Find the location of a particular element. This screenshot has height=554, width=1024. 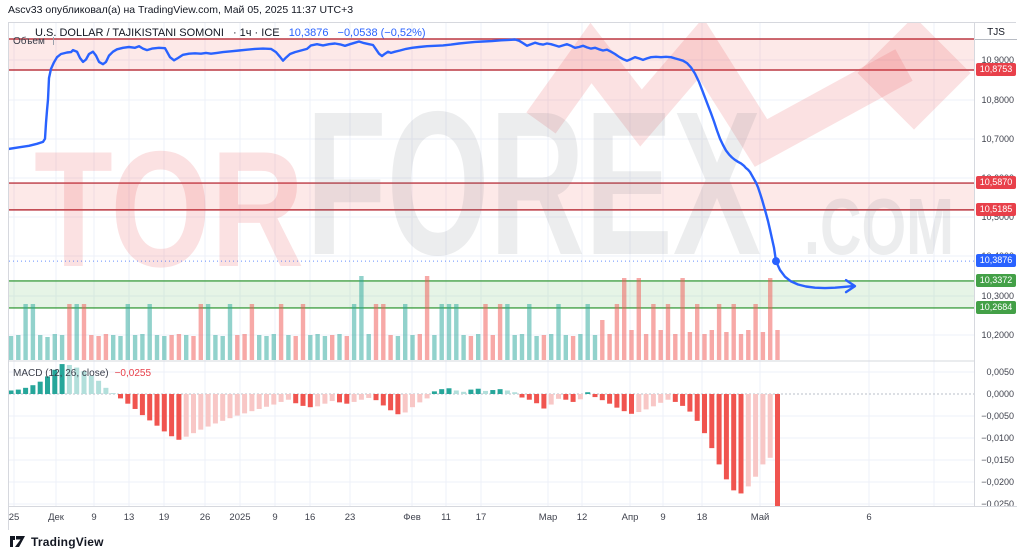

tradingview-logo-icon is located at coordinates (17, 541).